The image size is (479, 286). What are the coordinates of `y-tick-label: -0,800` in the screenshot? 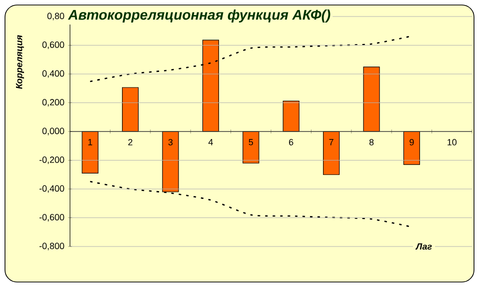 It's located at (51, 246).